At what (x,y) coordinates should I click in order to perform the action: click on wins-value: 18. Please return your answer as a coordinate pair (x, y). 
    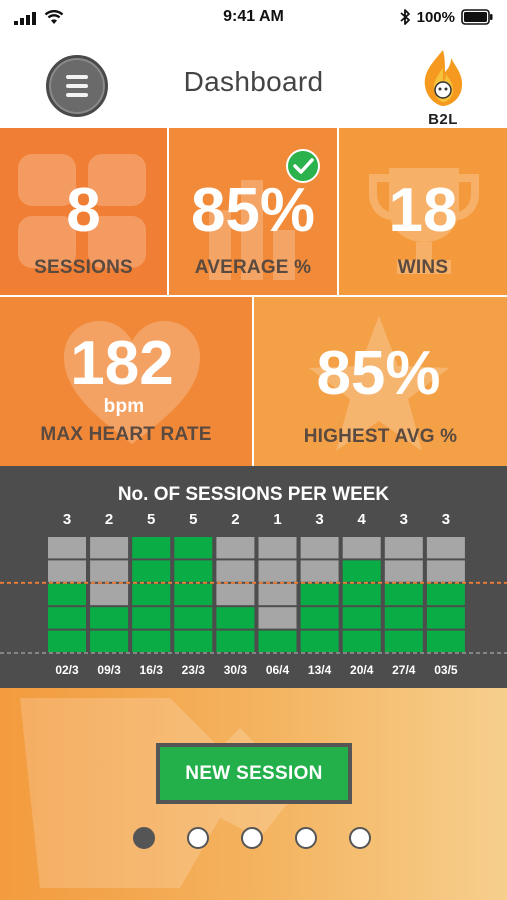
    Looking at the image, I should click on (423, 210).